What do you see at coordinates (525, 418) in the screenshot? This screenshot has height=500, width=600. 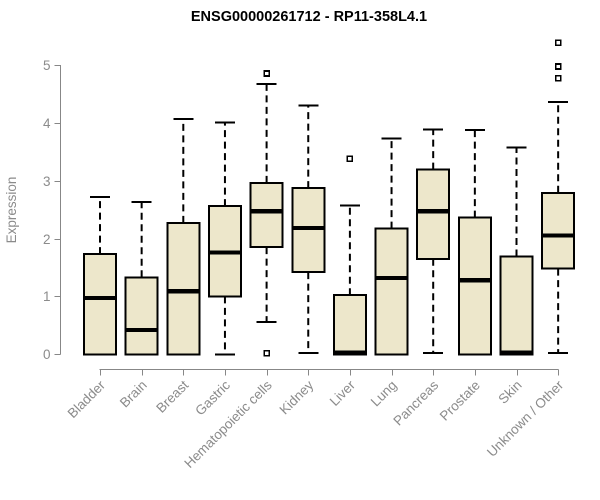 I see `x-category-label: Unknown / Other` at bounding box center [525, 418].